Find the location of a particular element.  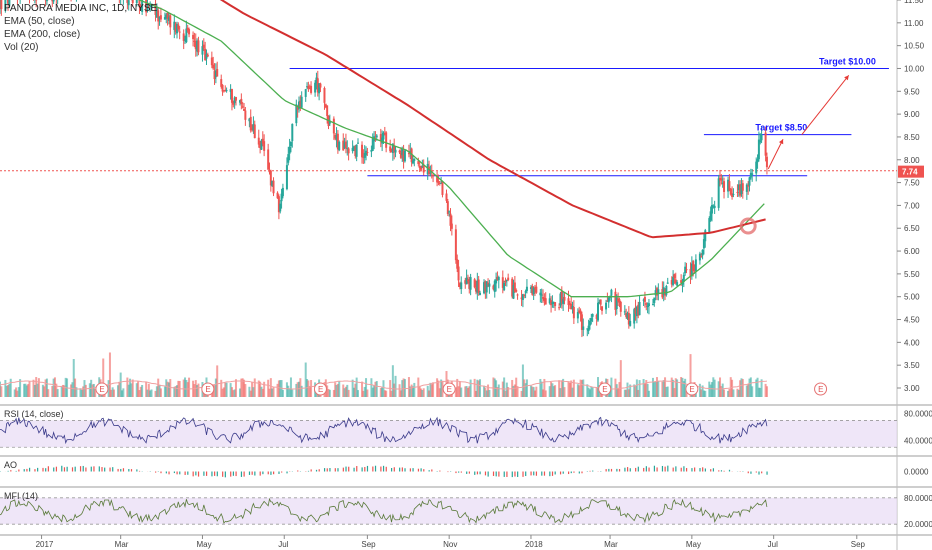

indicator-tick-label: 20.0000 is located at coordinates (918, 524).